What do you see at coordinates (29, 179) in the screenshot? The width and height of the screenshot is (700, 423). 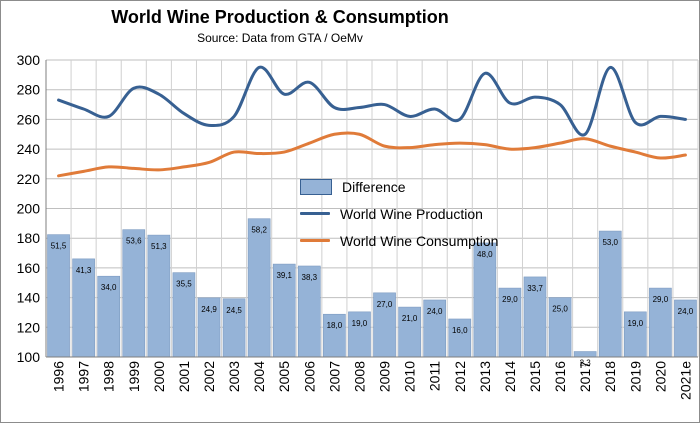 I see `y-tick-label: 220` at bounding box center [29, 179].